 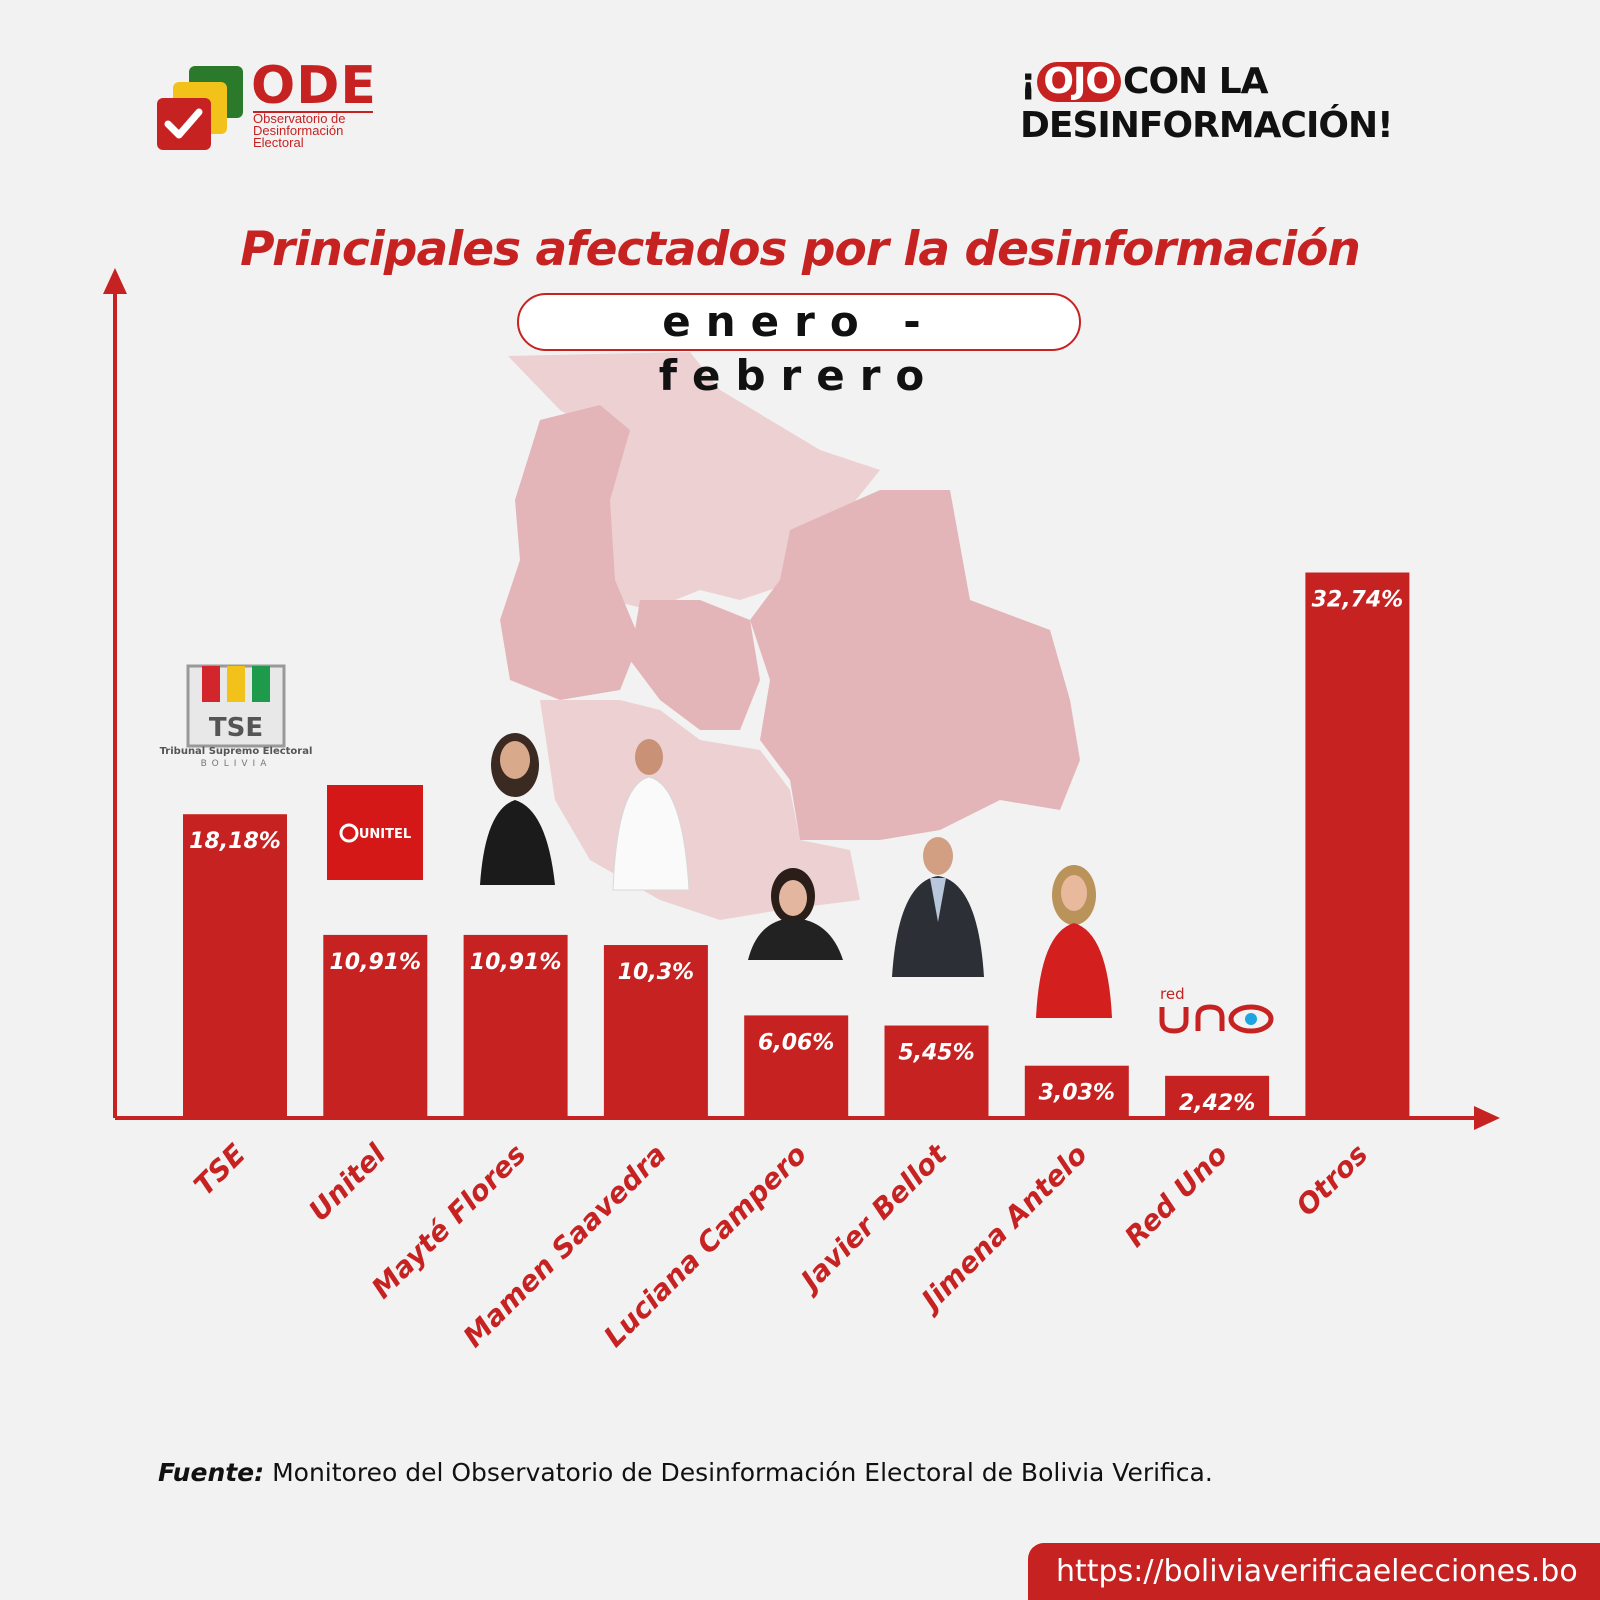 I want to click on category-label: Red Uno, so click(x=1176, y=1196).